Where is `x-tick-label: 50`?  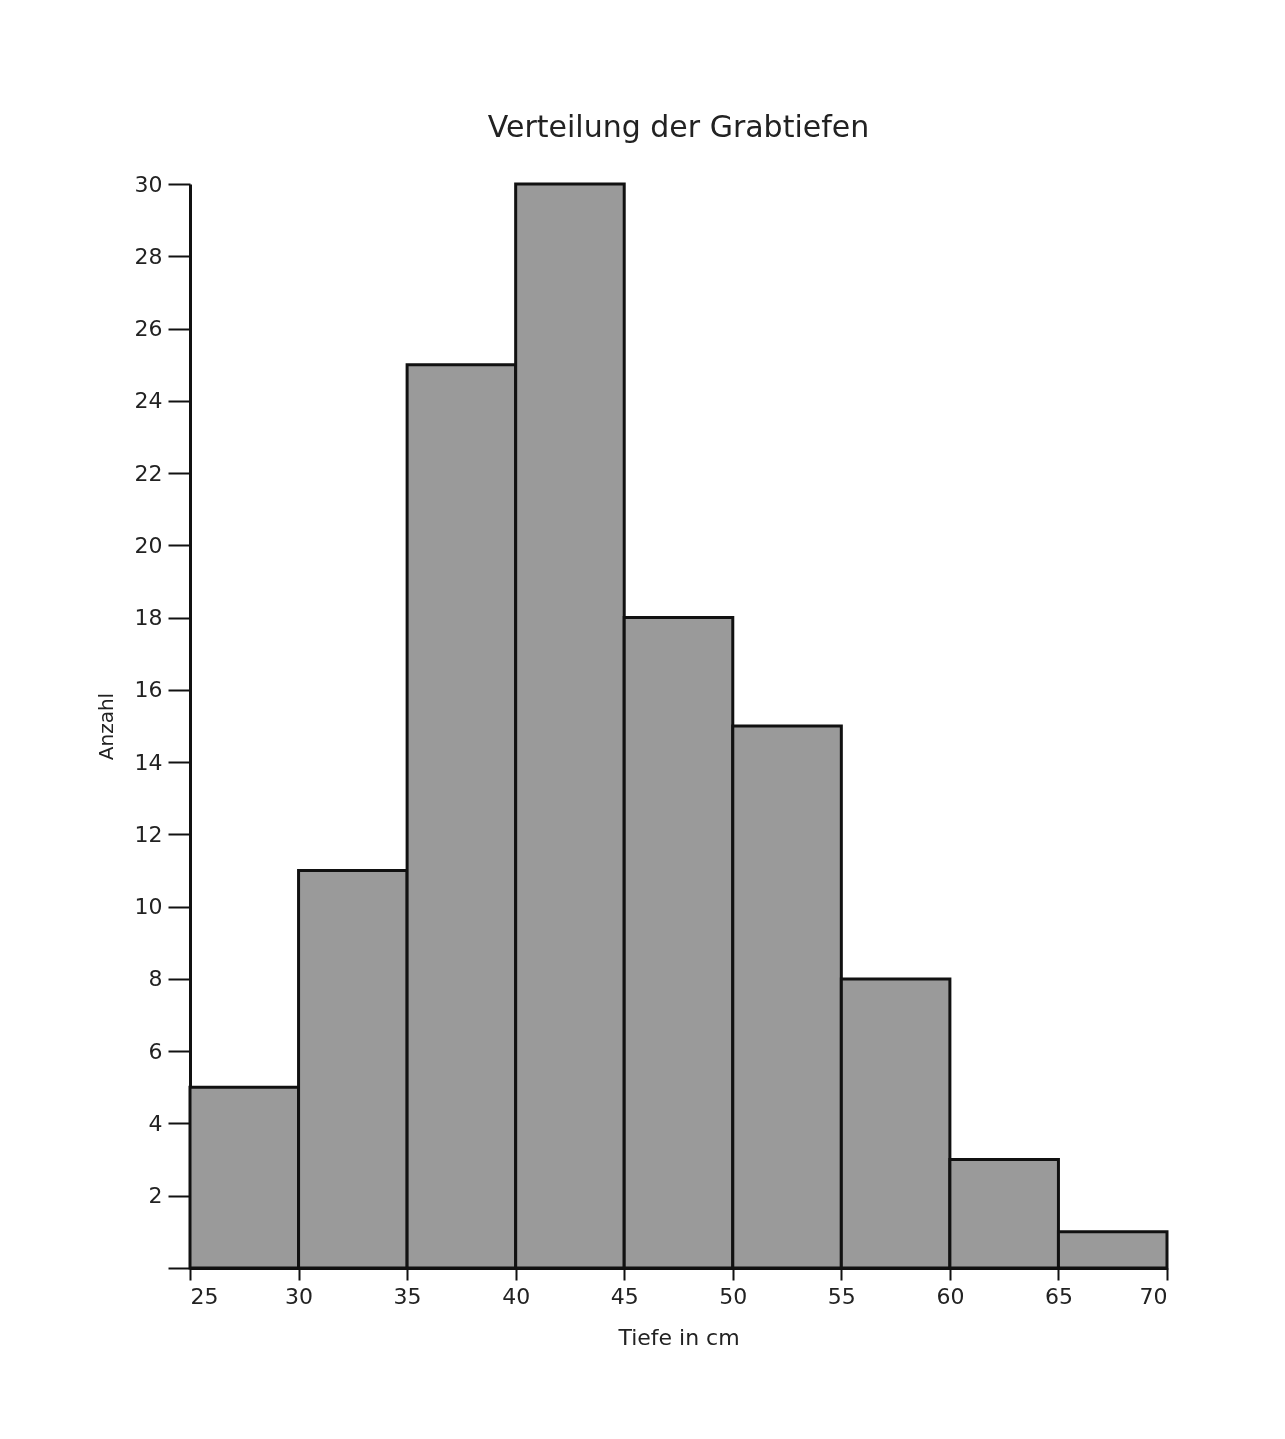
x-tick-label: 50 is located at coordinates (733, 1296).